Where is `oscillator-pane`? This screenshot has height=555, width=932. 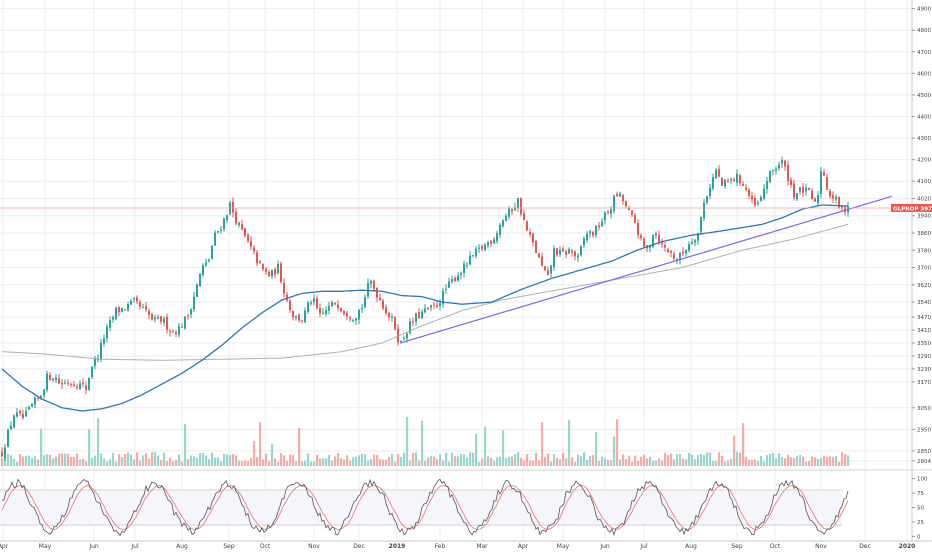
oscillator-pane is located at coordinates (424, 507).